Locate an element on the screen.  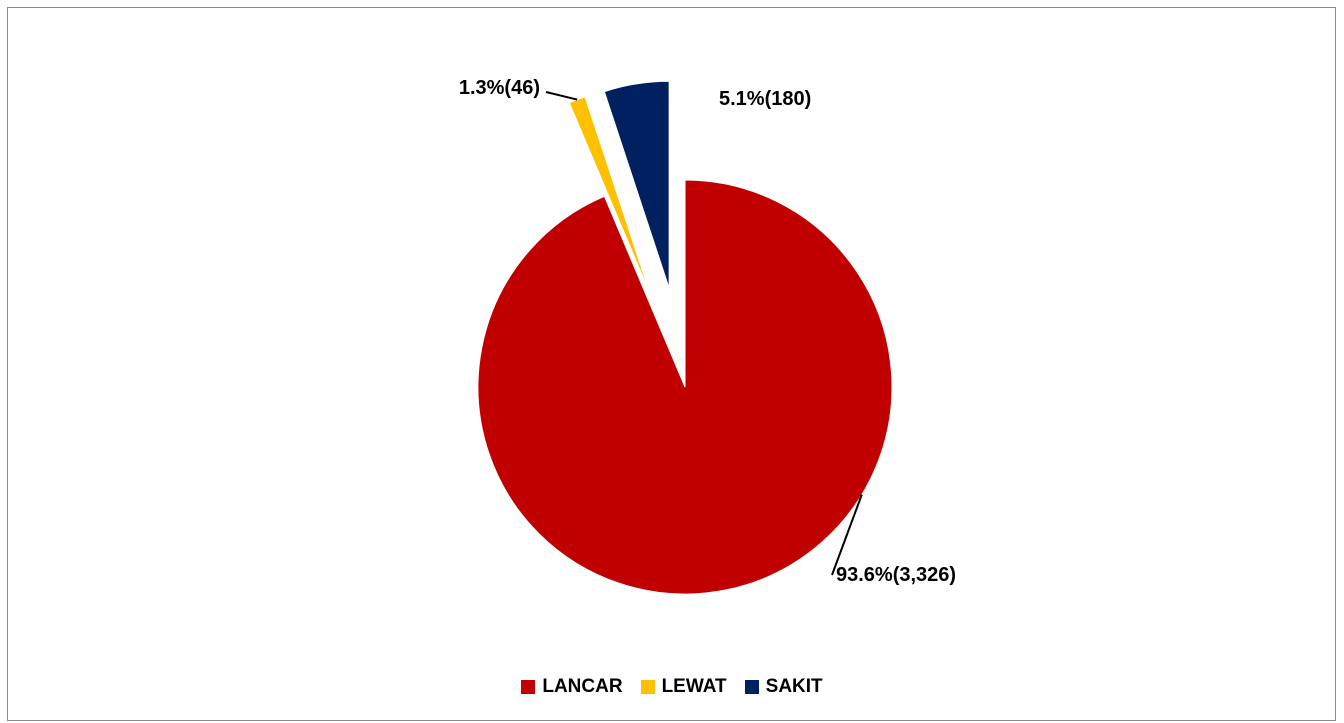
data-label-lewat: 1.3%(46) is located at coordinates (499, 88).